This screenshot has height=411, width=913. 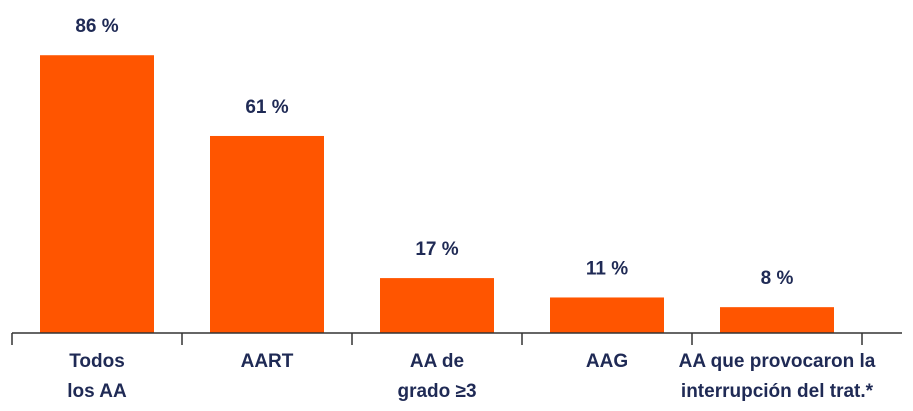 What do you see at coordinates (97, 361) in the screenshot?
I see `x-tick-label: Todos` at bounding box center [97, 361].